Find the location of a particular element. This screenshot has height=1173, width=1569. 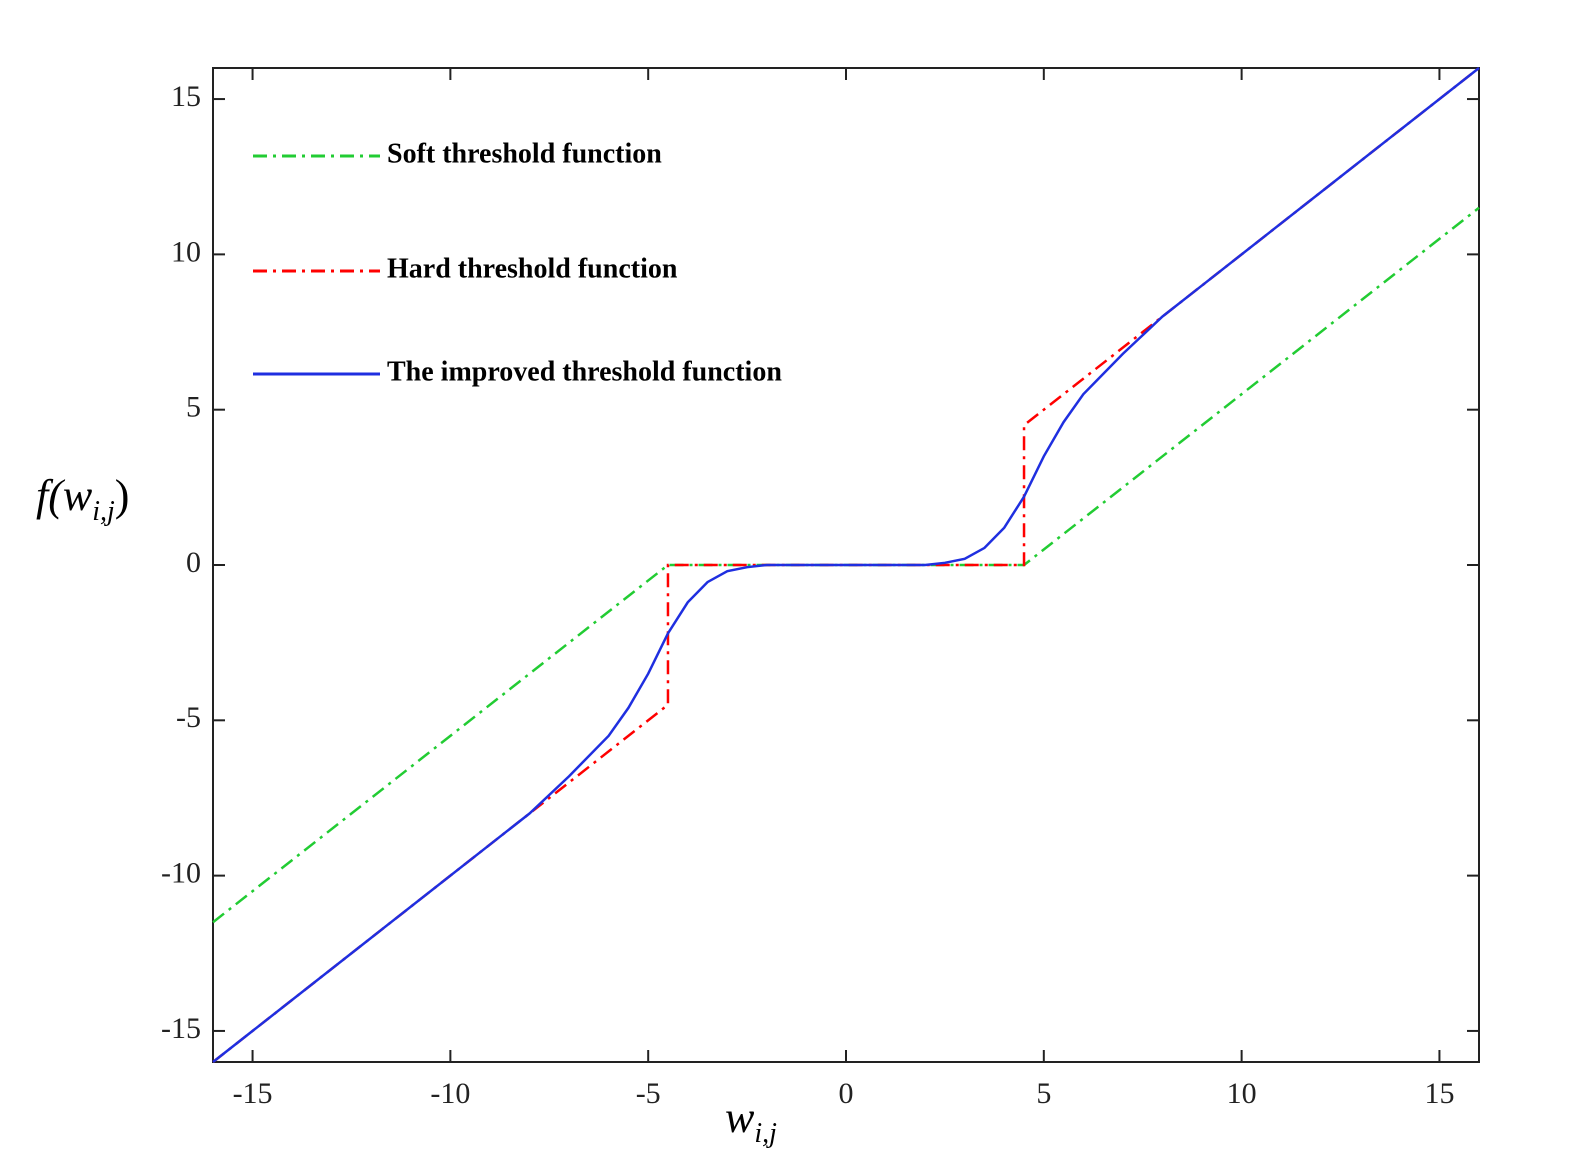

x-tick-label: 0 is located at coordinates (846, 1093).